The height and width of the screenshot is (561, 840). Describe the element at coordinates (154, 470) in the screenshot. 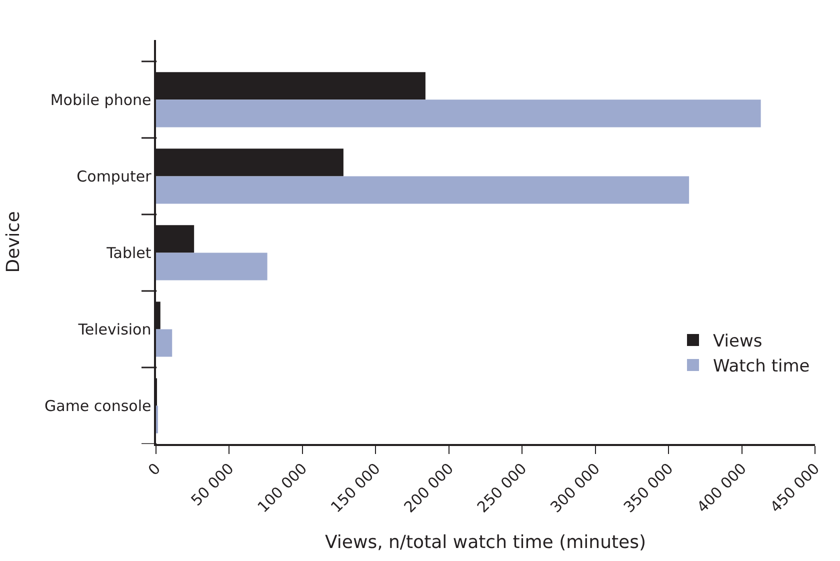

I see `x-tick-label: 0` at that location.